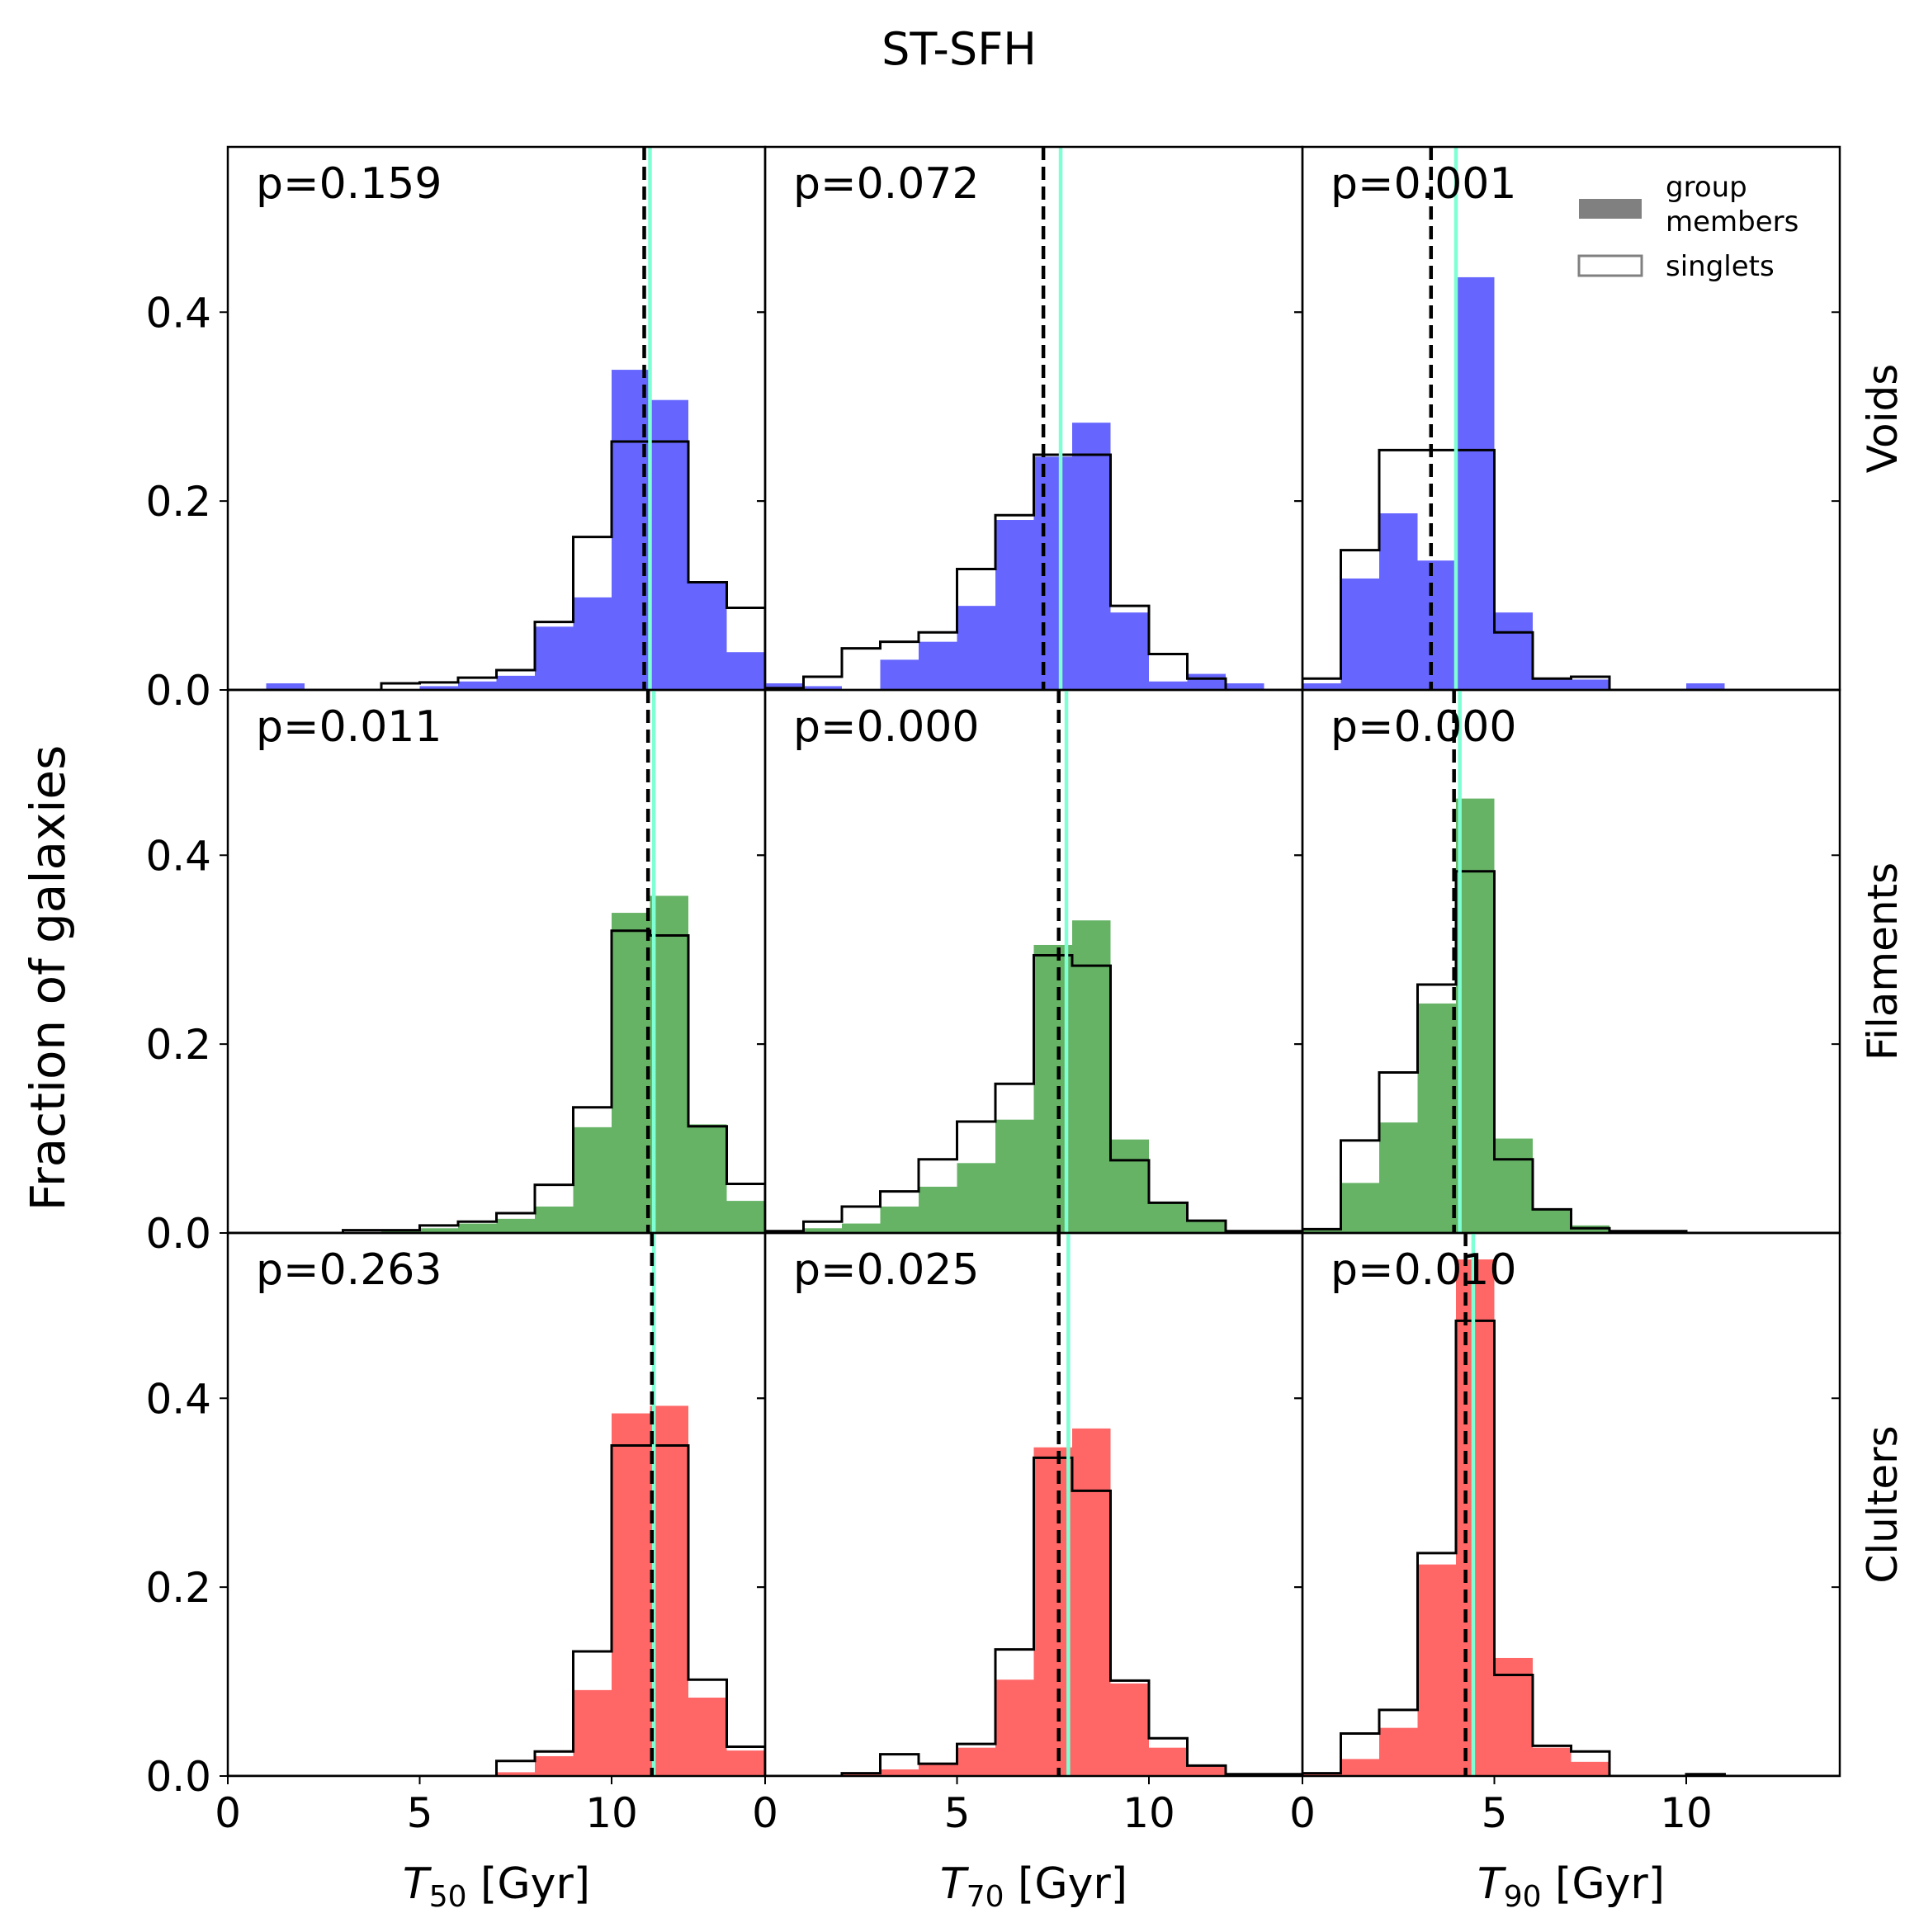 This screenshot has height=1932, width=1919. I want to click on panel-frame, so click(1571, 1504).